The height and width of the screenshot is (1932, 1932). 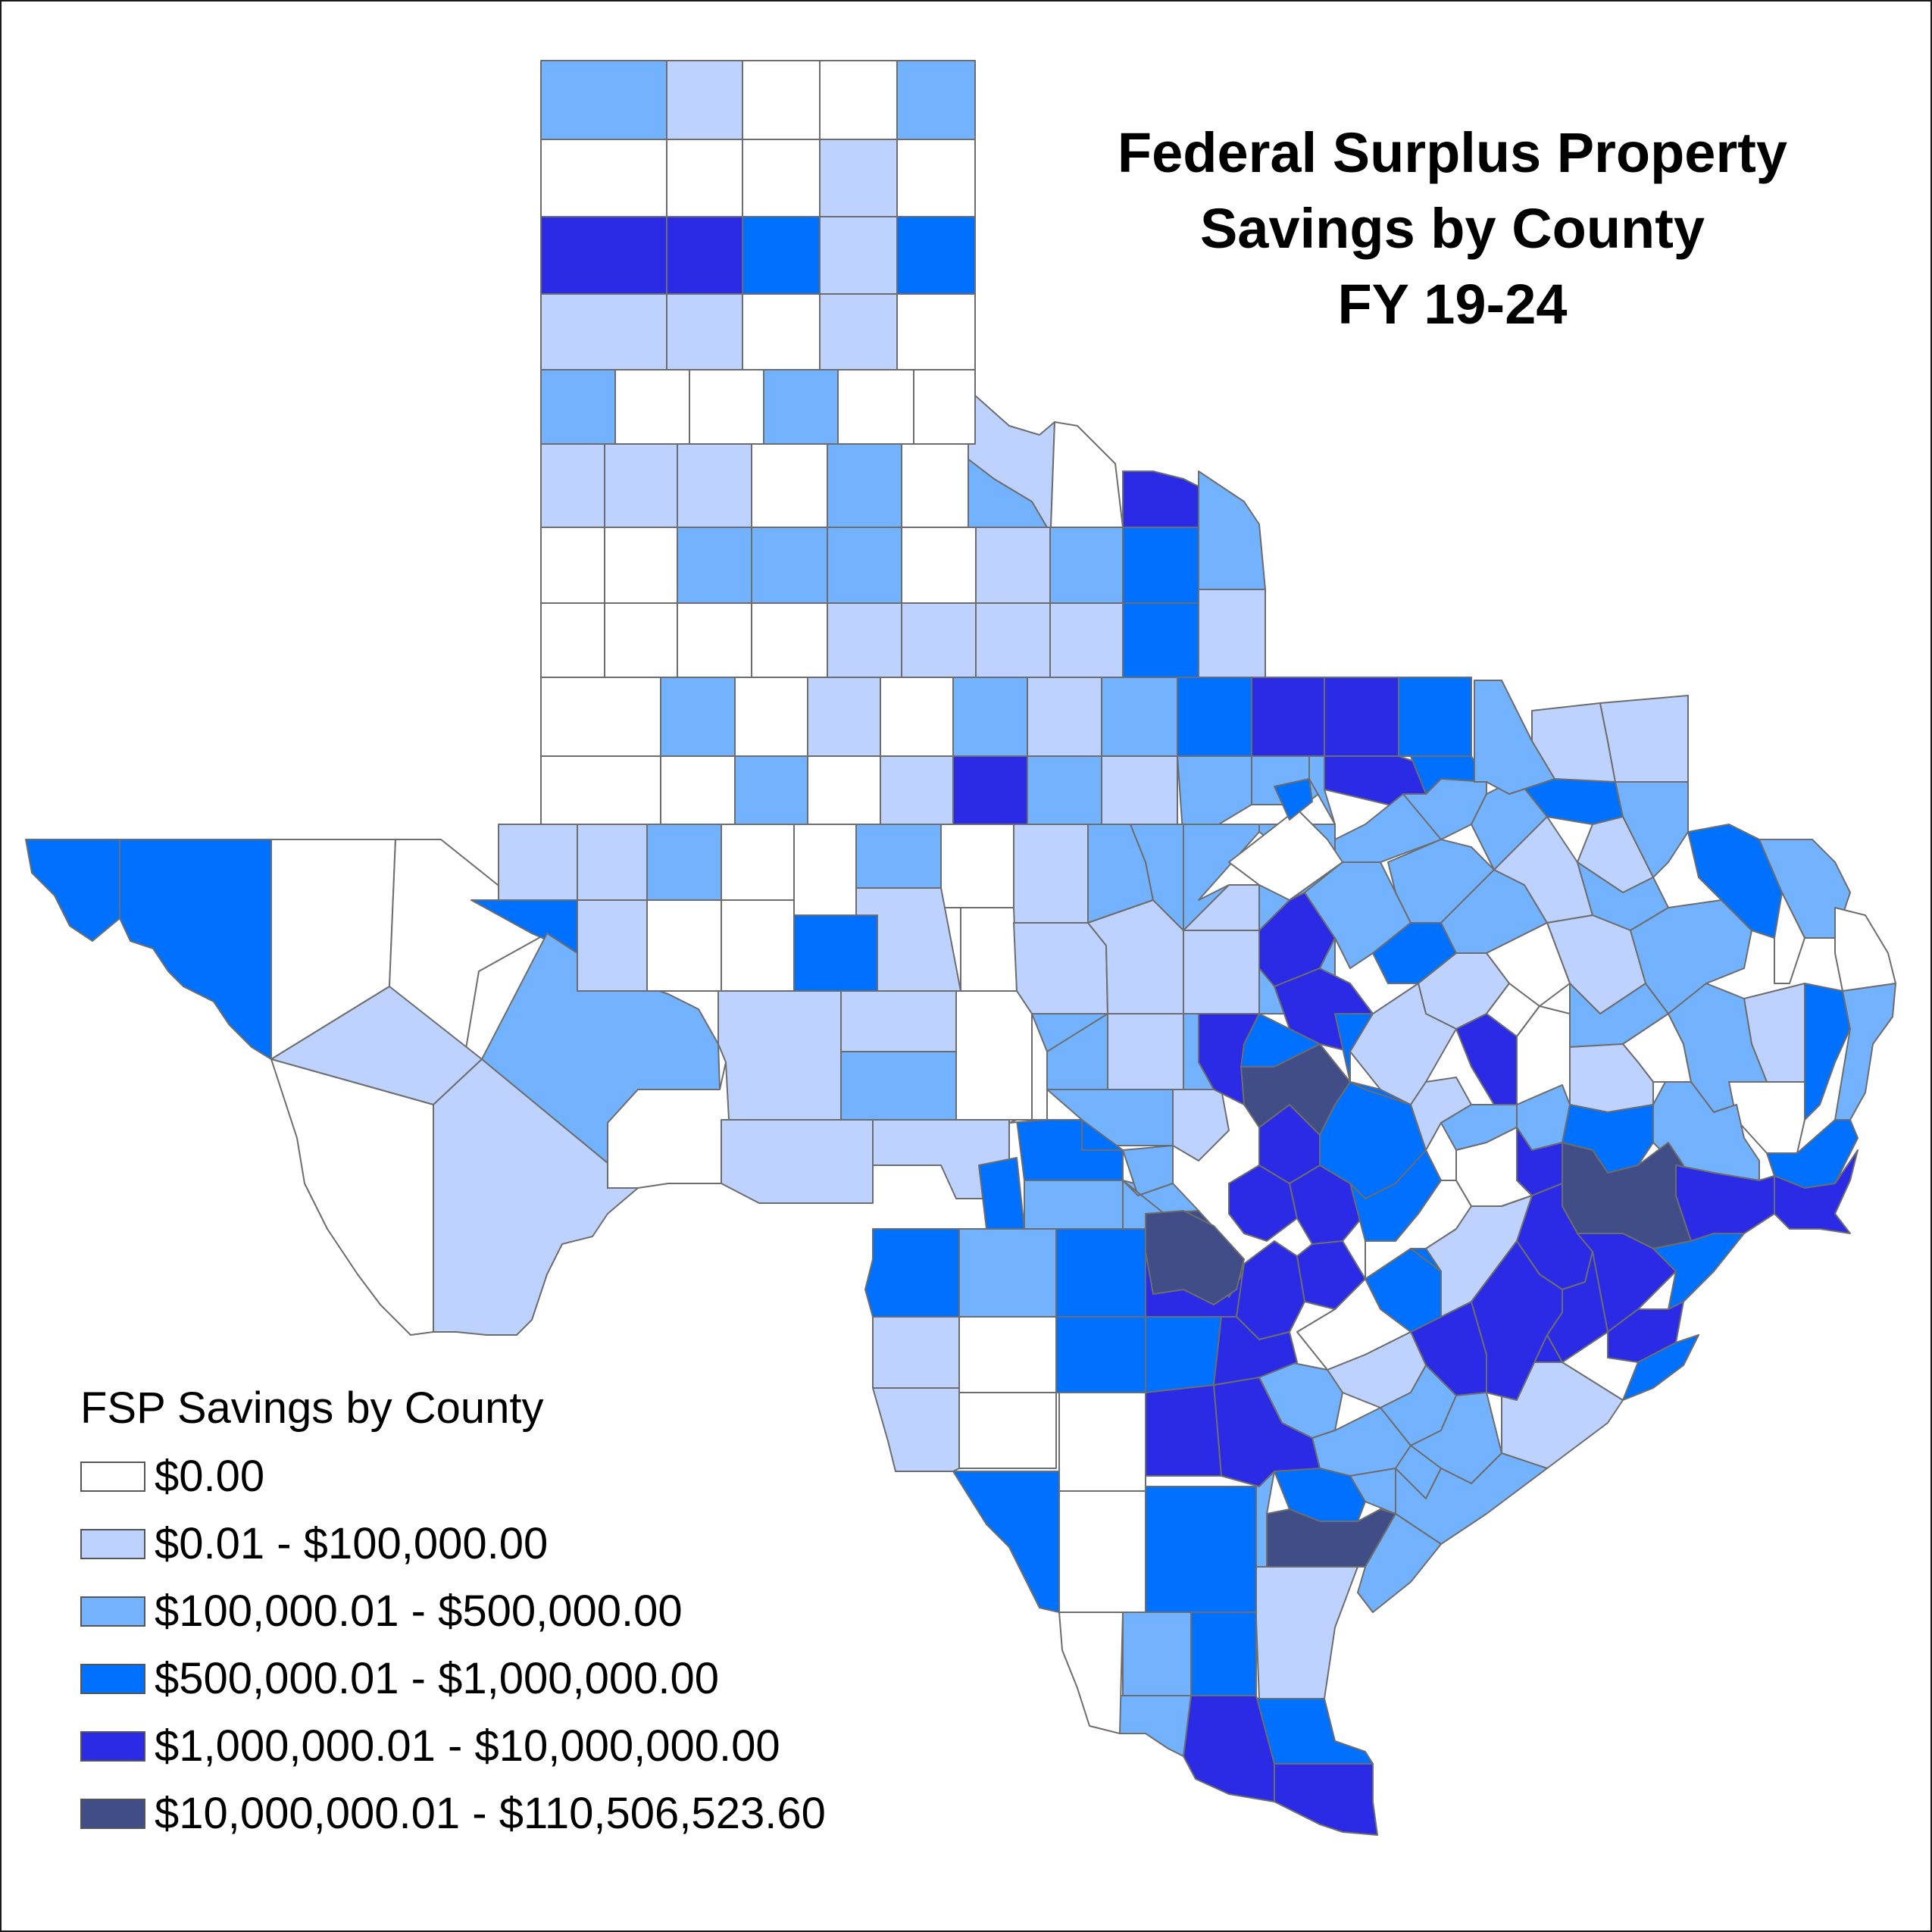 I want to click on legend-label: $1,000,000.01 - $10,000,000.00, so click(x=468, y=1746).